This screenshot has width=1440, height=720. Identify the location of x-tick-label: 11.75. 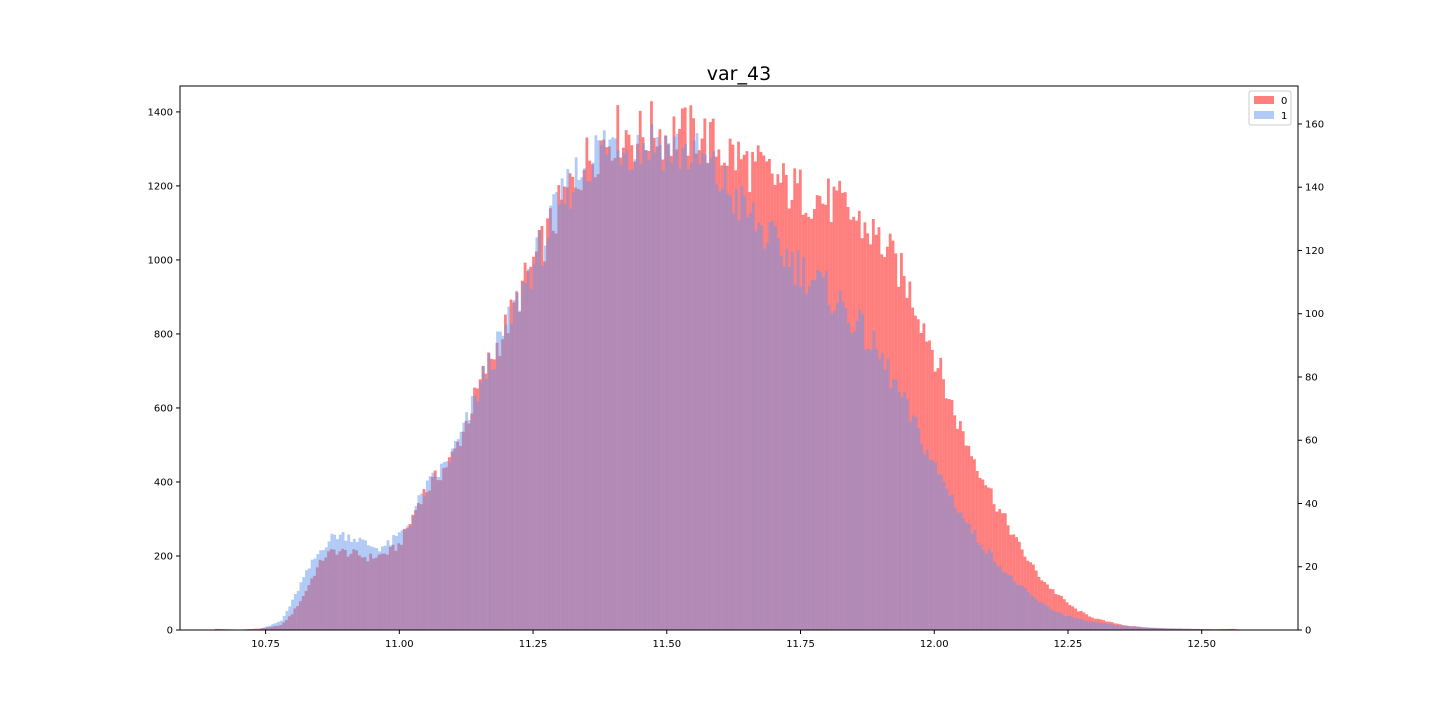
(800, 644).